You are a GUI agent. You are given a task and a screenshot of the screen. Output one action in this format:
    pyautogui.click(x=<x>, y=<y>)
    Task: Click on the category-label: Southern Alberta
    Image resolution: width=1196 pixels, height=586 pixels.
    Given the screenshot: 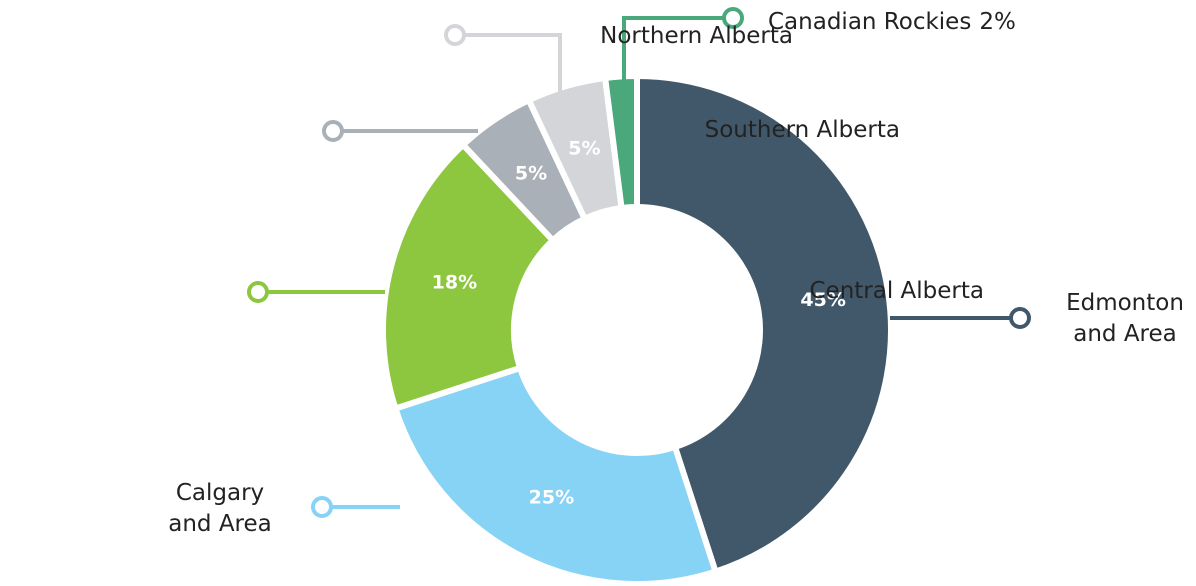 What is the action you would take?
    pyautogui.click(x=802, y=130)
    